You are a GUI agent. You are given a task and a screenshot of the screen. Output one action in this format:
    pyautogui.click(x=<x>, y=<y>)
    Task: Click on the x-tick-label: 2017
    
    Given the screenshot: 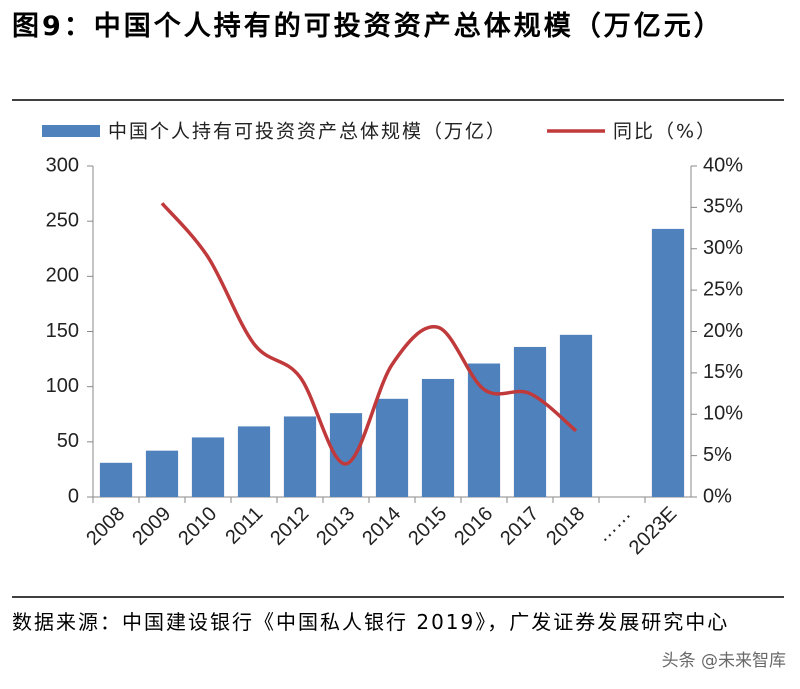 What is the action you would take?
    pyautogui.click(x=519, y=526)
    